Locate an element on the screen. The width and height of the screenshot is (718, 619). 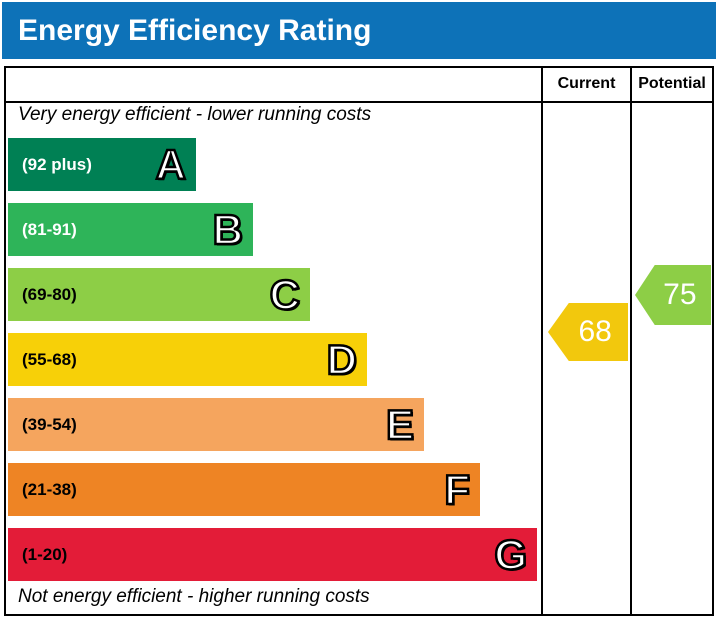
potential-column-divider is located at coordinates (631, 341).